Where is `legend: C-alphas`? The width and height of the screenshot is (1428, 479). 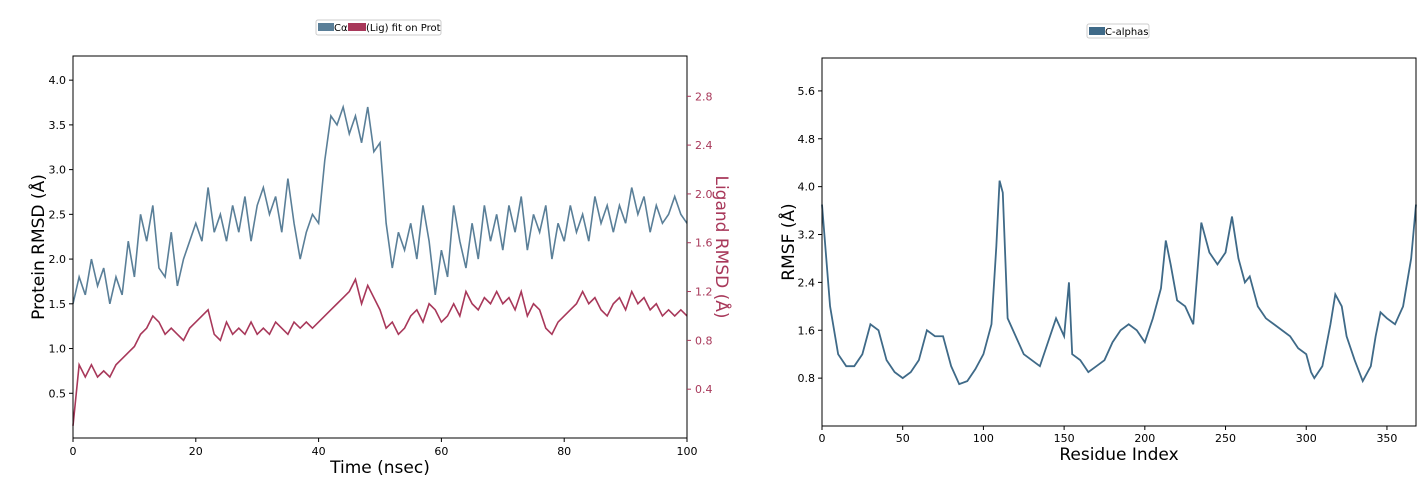
legend: C-alphas is located at coordinates (1118, 31).